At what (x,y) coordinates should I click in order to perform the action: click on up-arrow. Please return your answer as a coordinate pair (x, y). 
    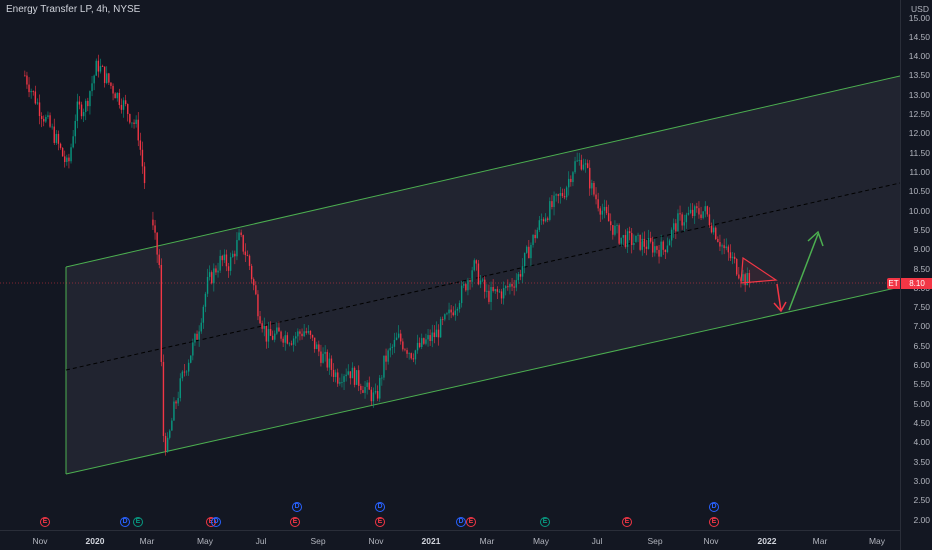
    Looking at the image, I should click on (806, 270).